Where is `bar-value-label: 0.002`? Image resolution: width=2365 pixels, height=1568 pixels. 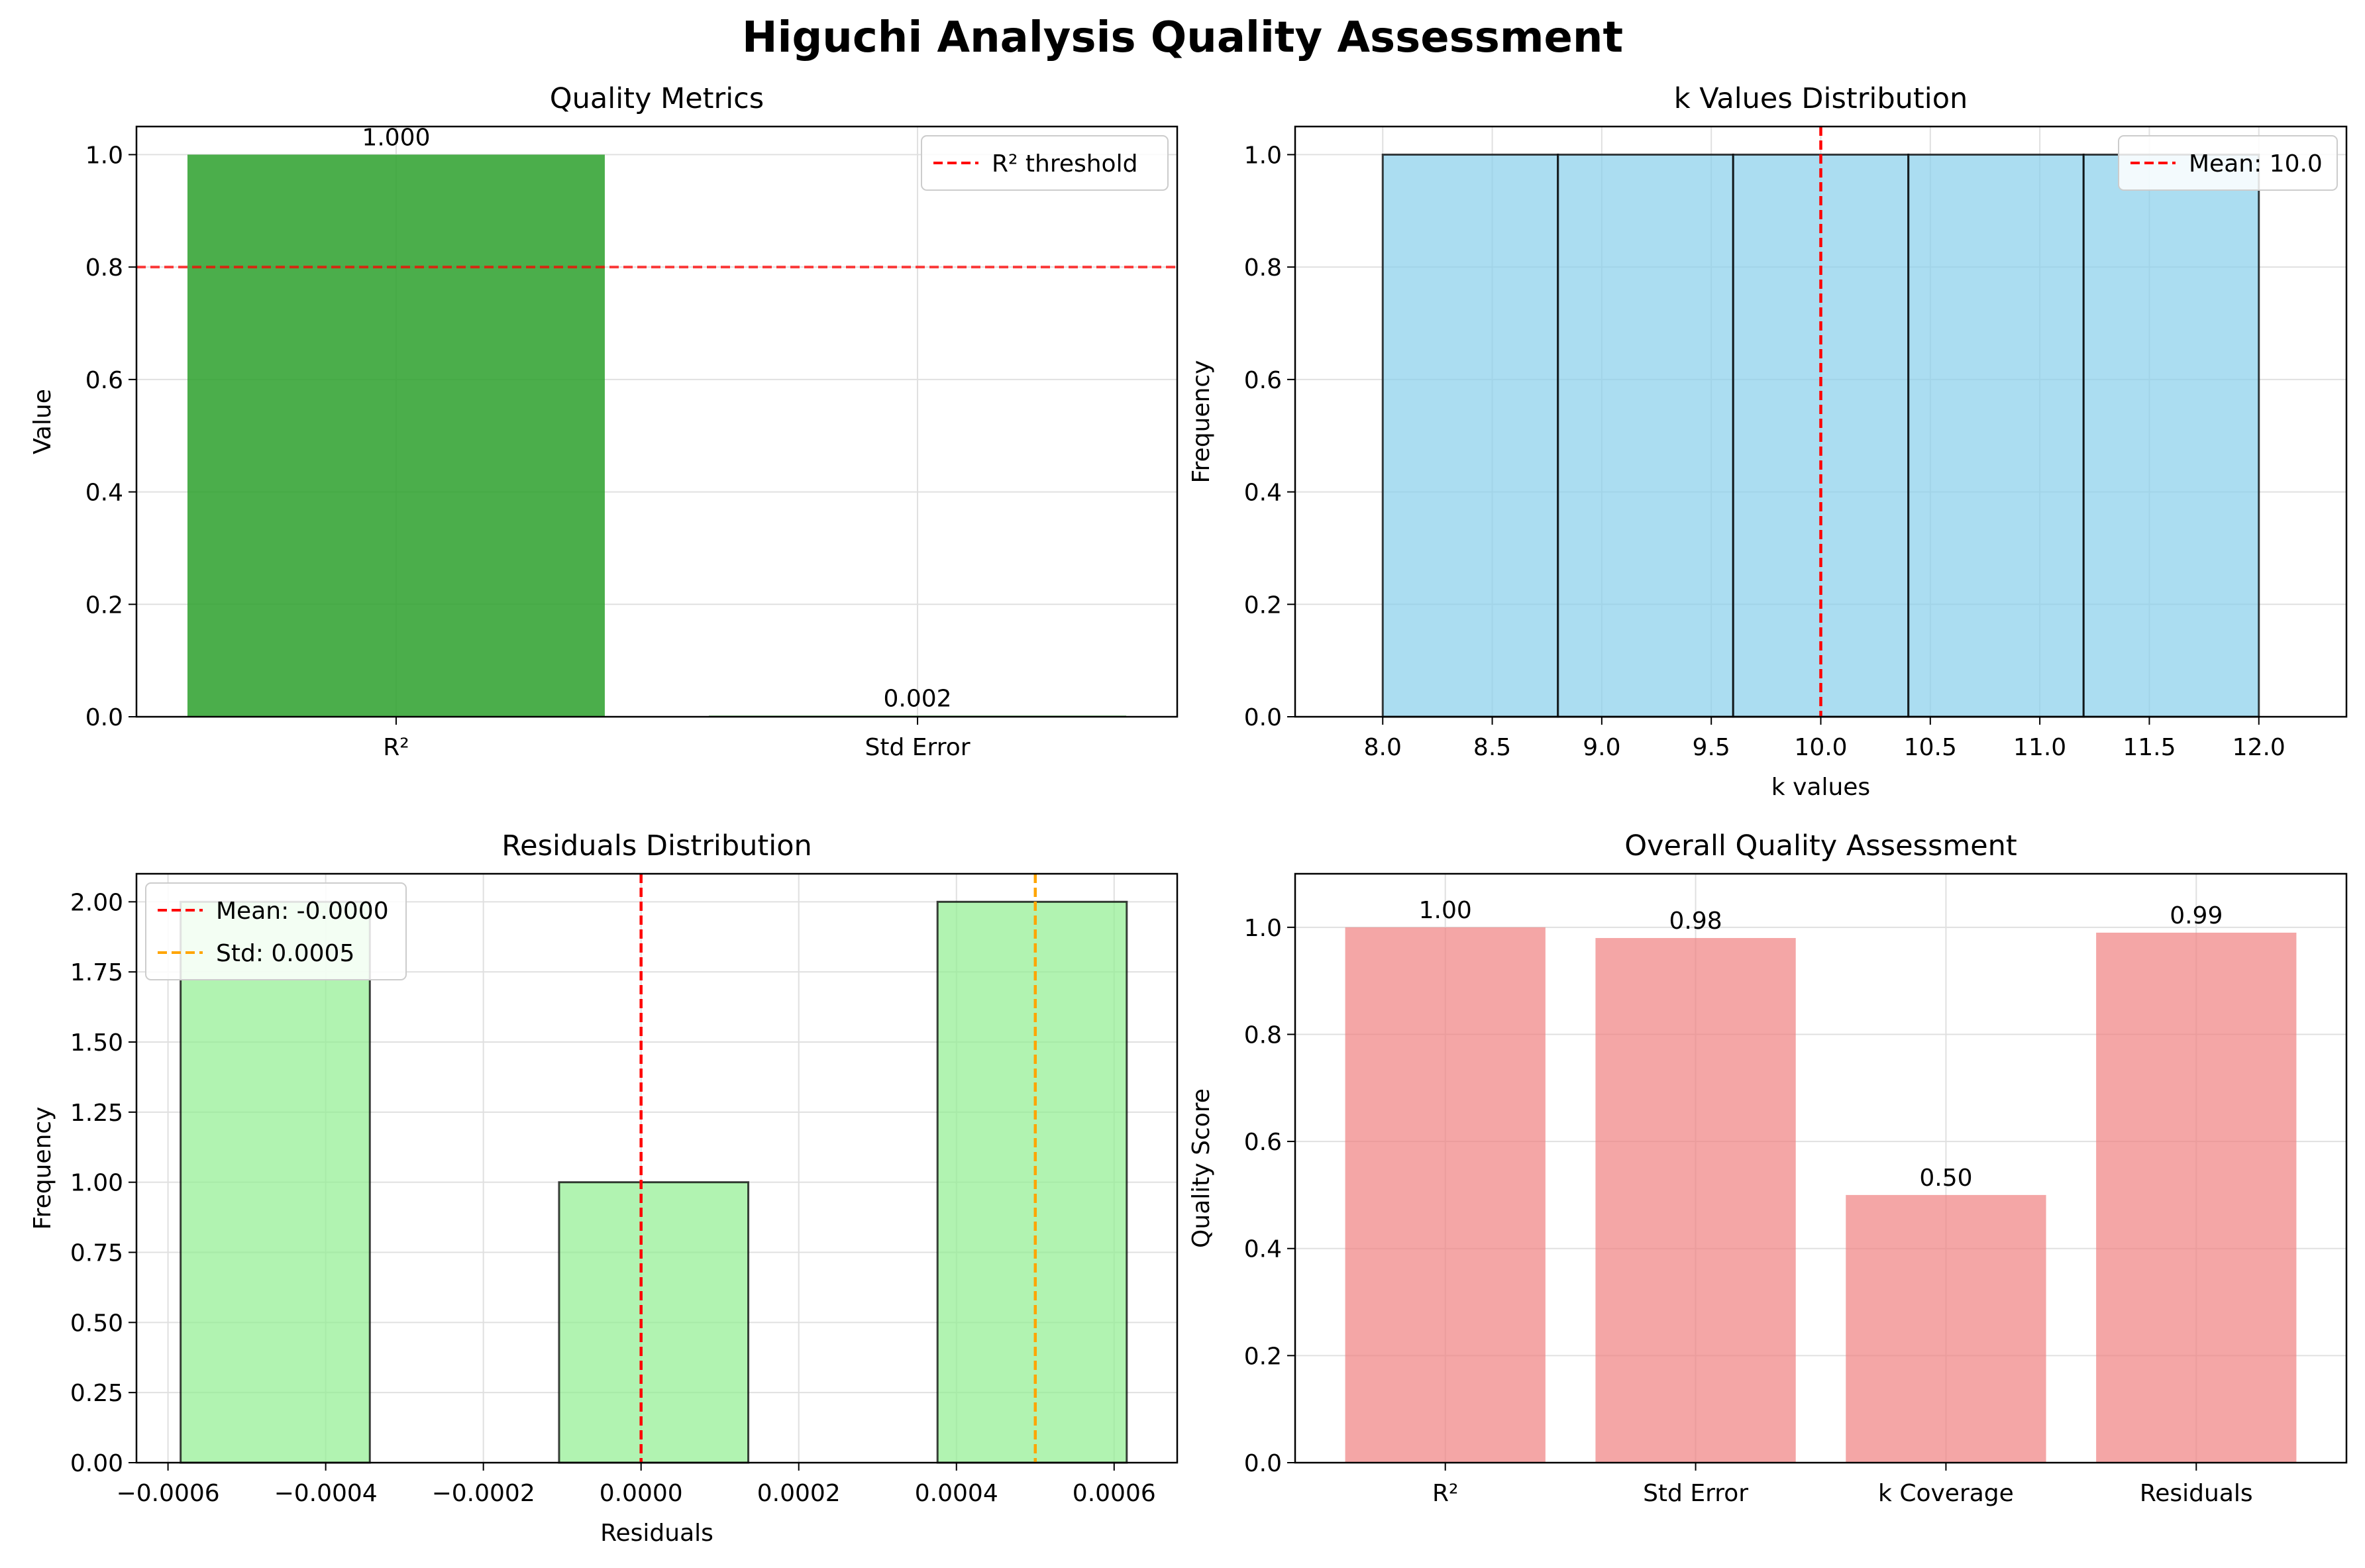 bar-value-label: 0.002 is located at coordinates (918, 699).